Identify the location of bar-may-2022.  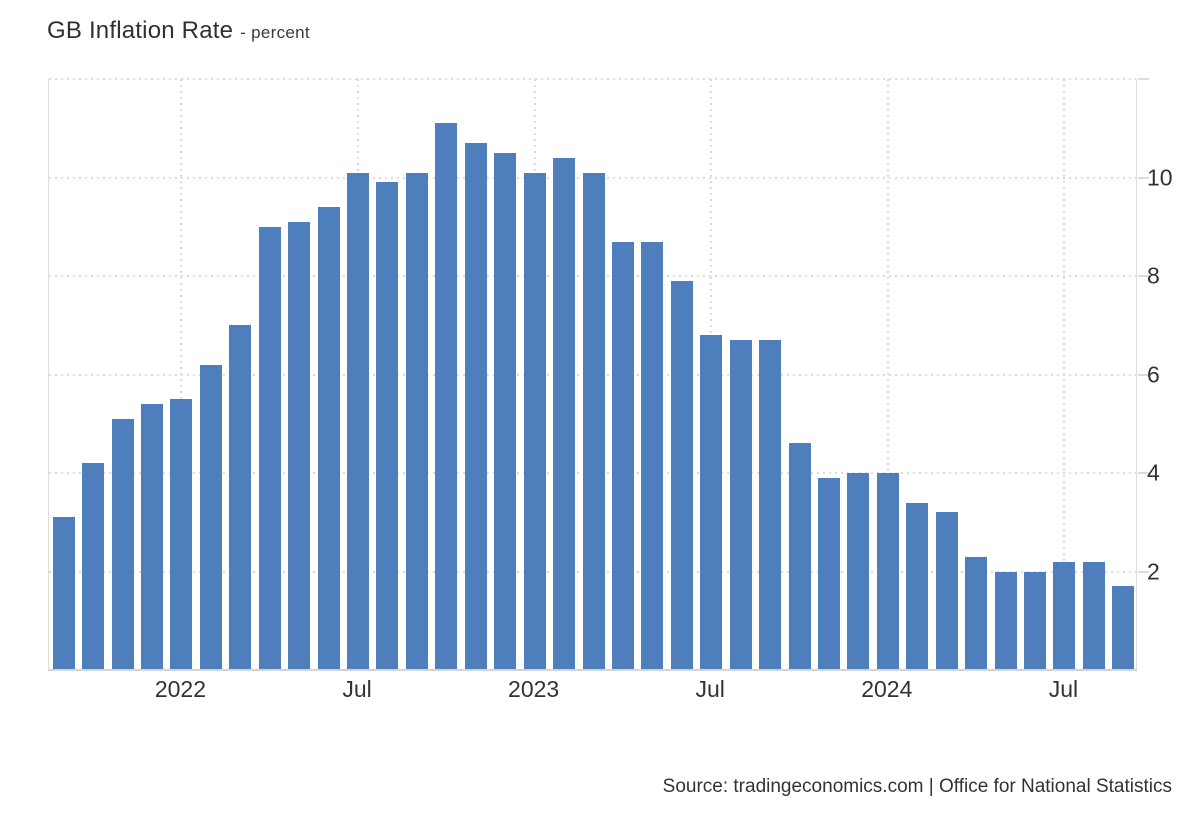
(299, 445).